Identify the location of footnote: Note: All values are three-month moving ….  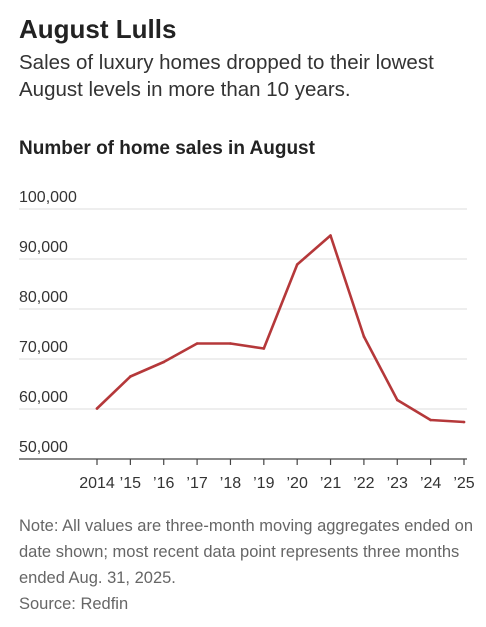
(246, 552).